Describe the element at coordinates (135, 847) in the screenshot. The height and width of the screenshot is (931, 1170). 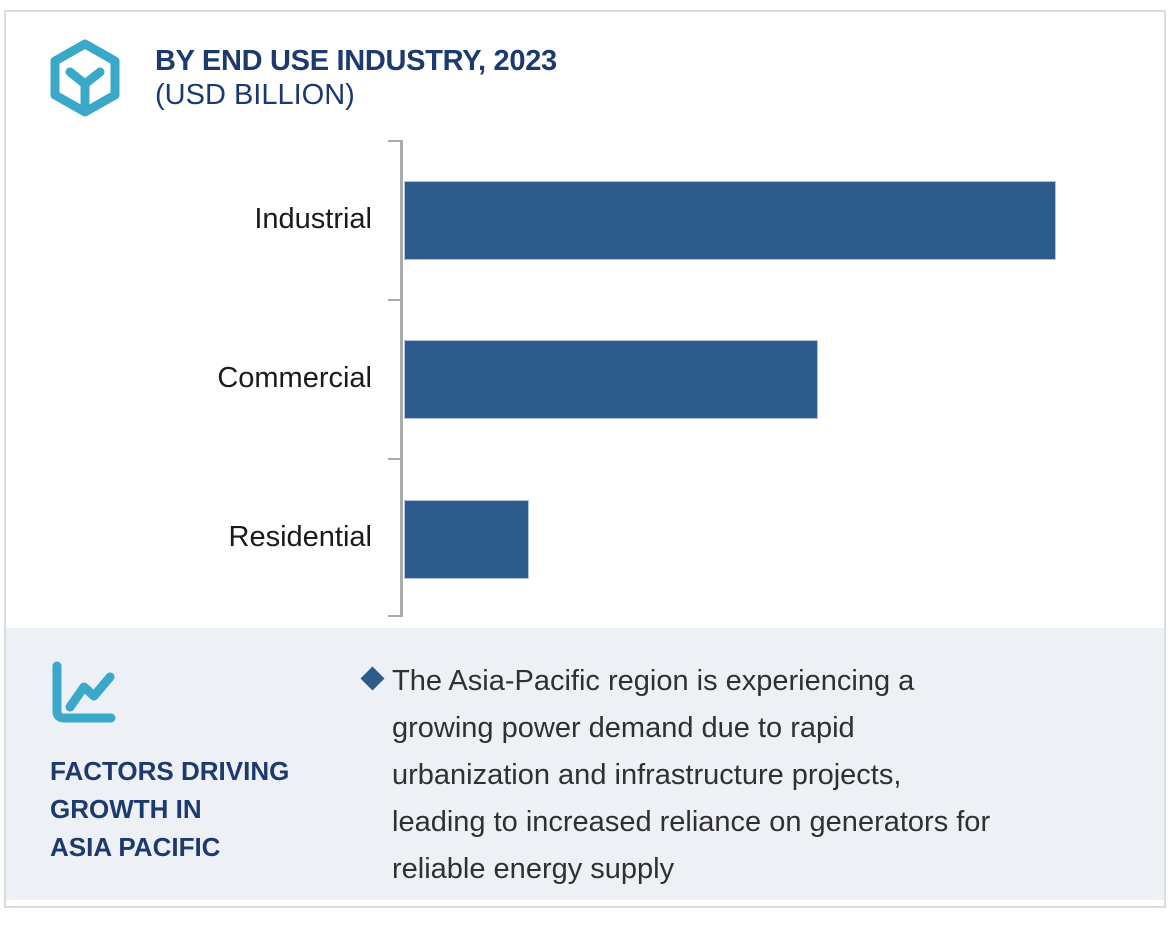
I see `factors-heading-line3: ASIA PACIFIC` at that location.